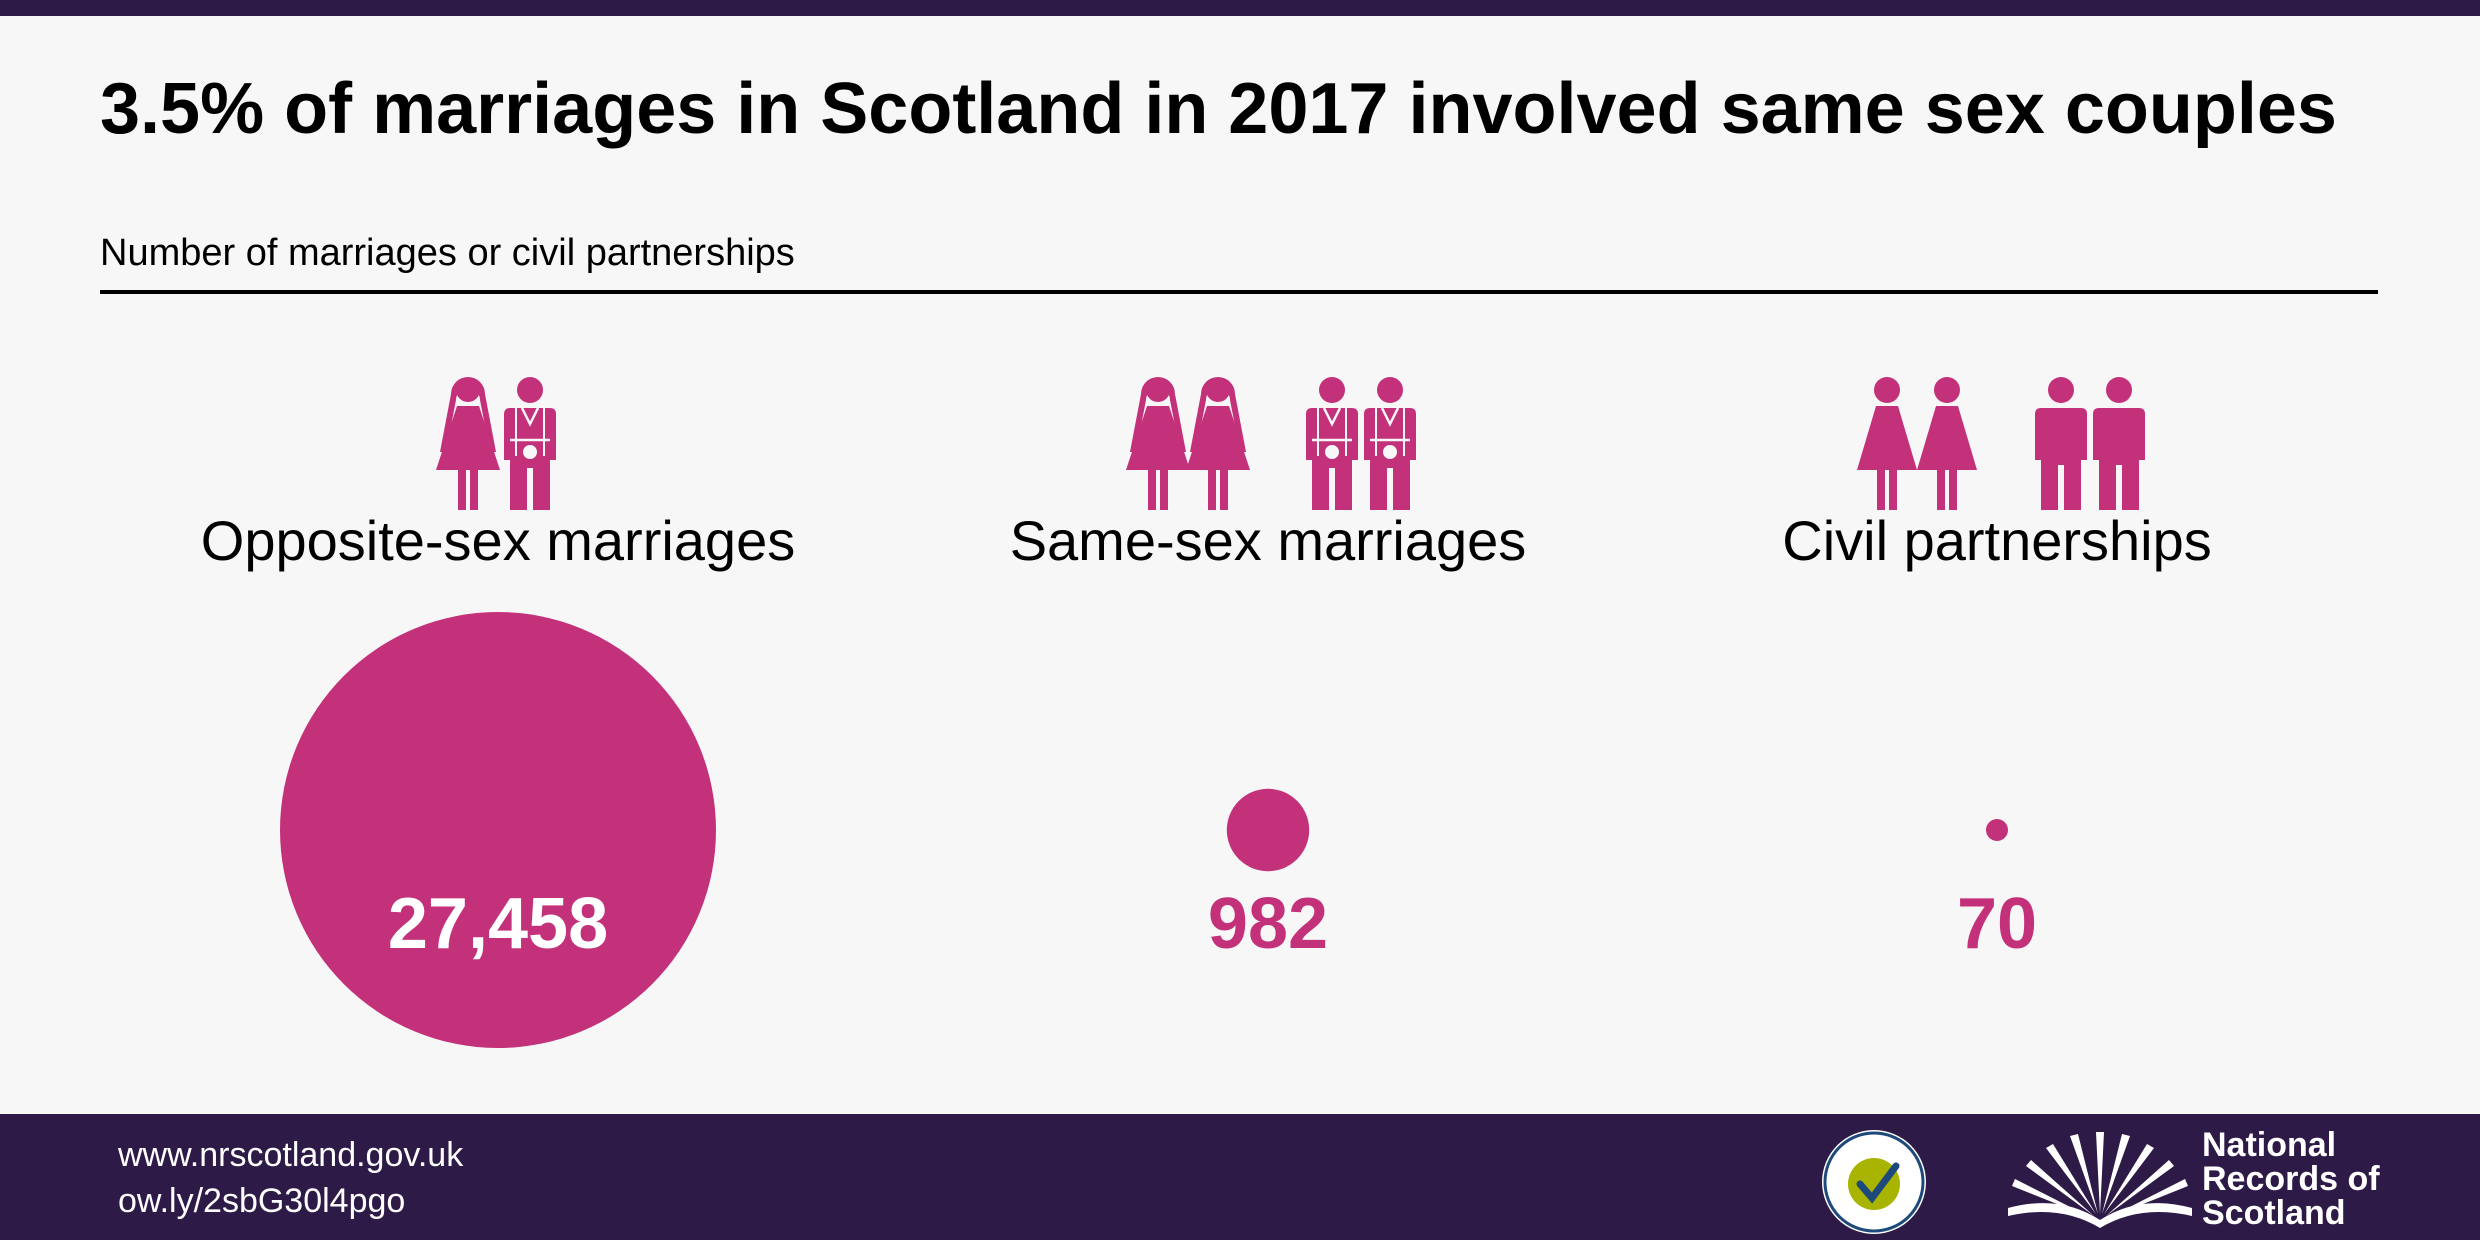 The image size is (2480, 1240). What do you see at coordinates (2100, 1180) in the screenshot?
I see `open-book-logo-icon` at bounding box center [2100, 1180].